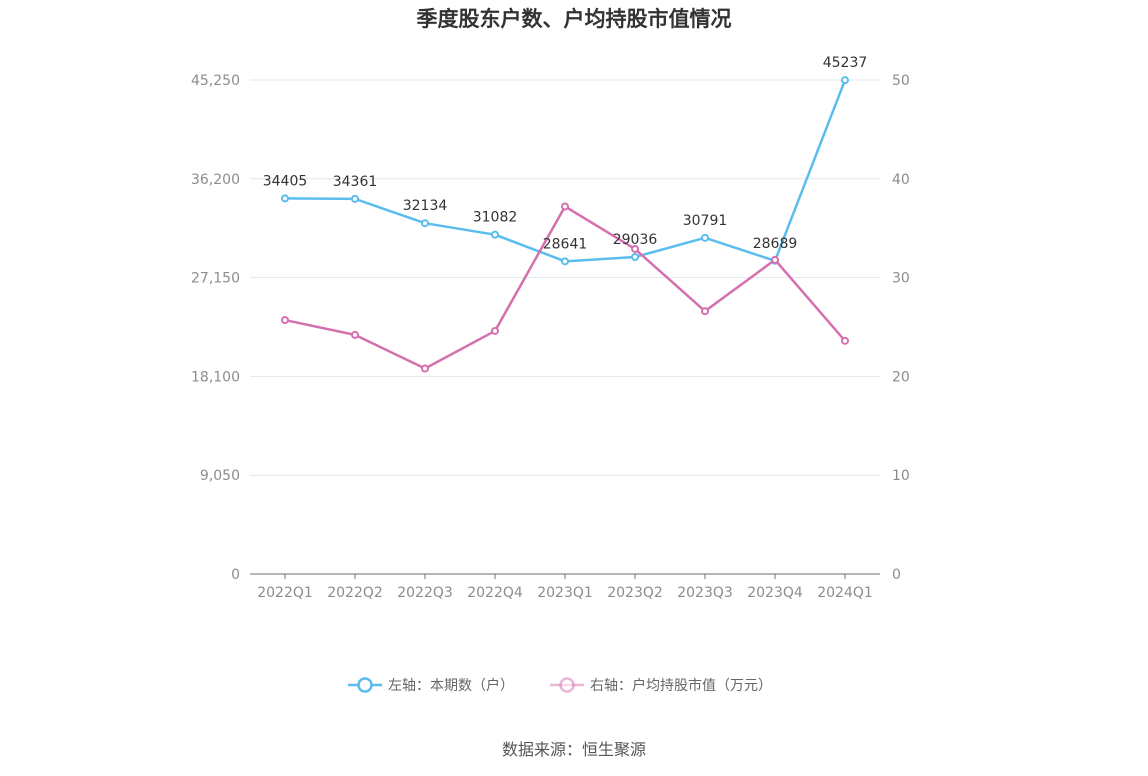 The width and height of the screenshot is (1148, 776). Describe the element at coordinates (775, 593) in the screenshot. I see `x-tick-label: 2023Q4` at that location.